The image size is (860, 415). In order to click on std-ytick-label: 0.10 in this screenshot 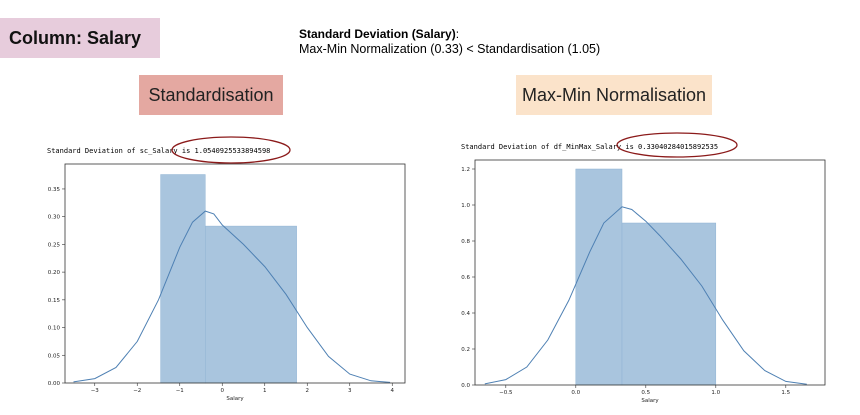, I will do `click(54, 329)`.